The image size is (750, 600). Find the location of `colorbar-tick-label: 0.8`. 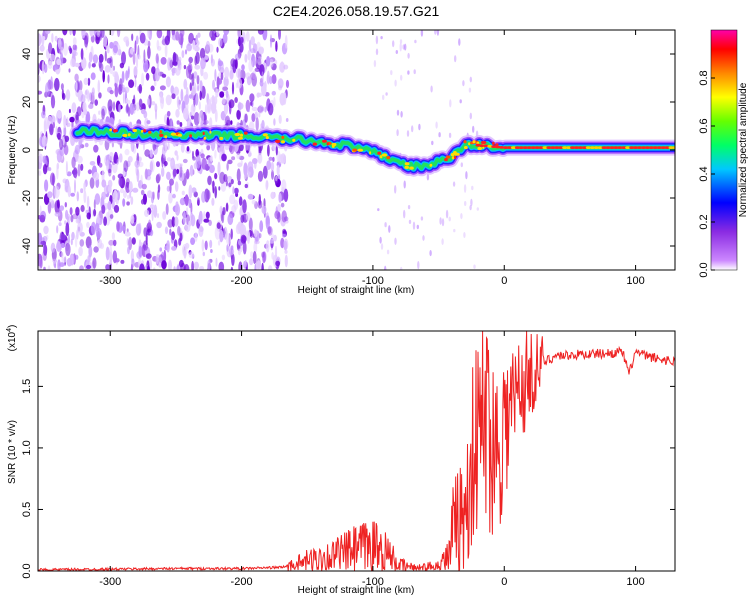

colorbar-tick-label: 0.8 is located at coordinates (704, 77).